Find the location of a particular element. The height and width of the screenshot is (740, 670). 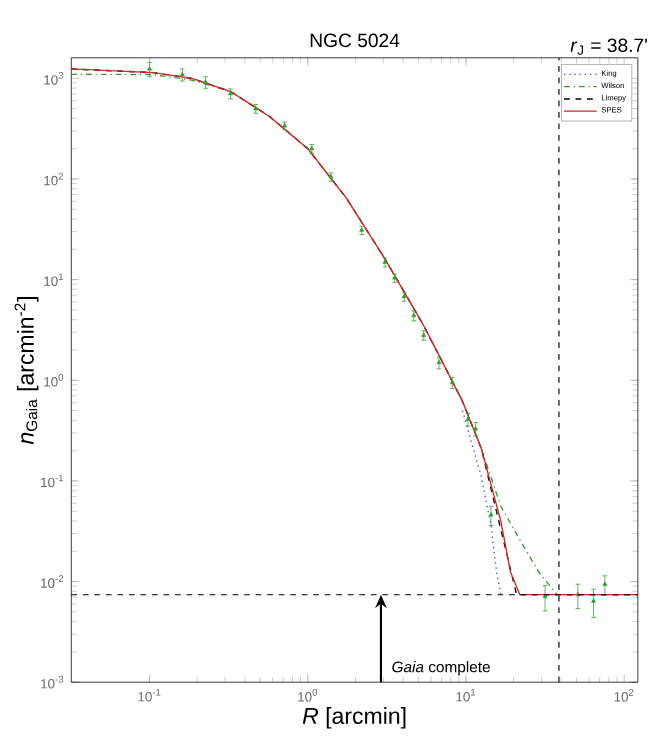

x-axis-title: R [arcmin] is located at coordinates (354, 718).